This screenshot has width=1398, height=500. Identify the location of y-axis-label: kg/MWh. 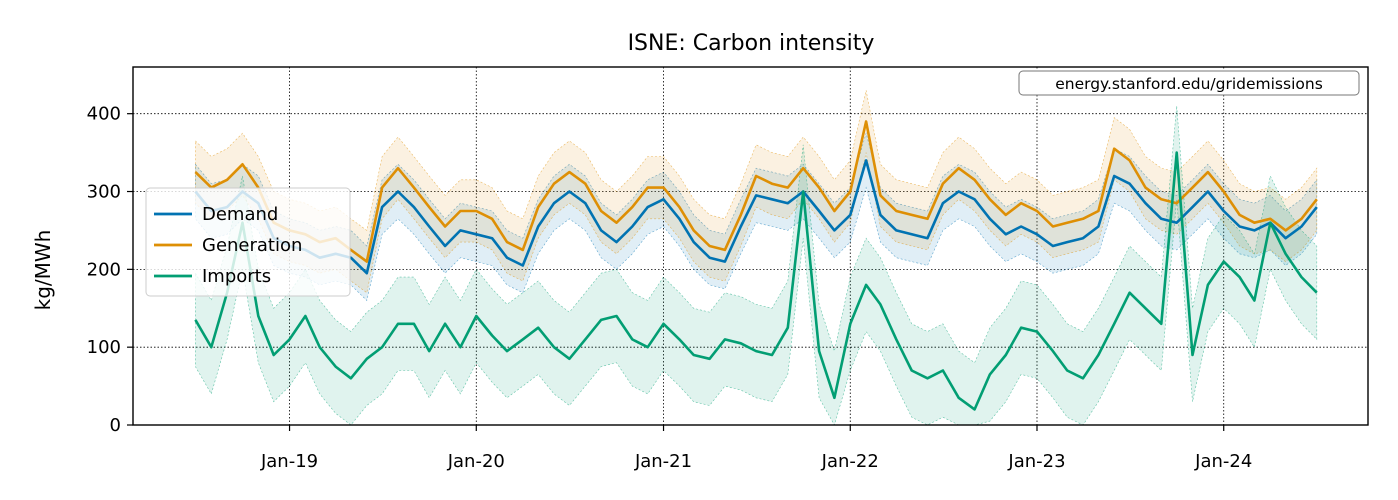
(43, 270).